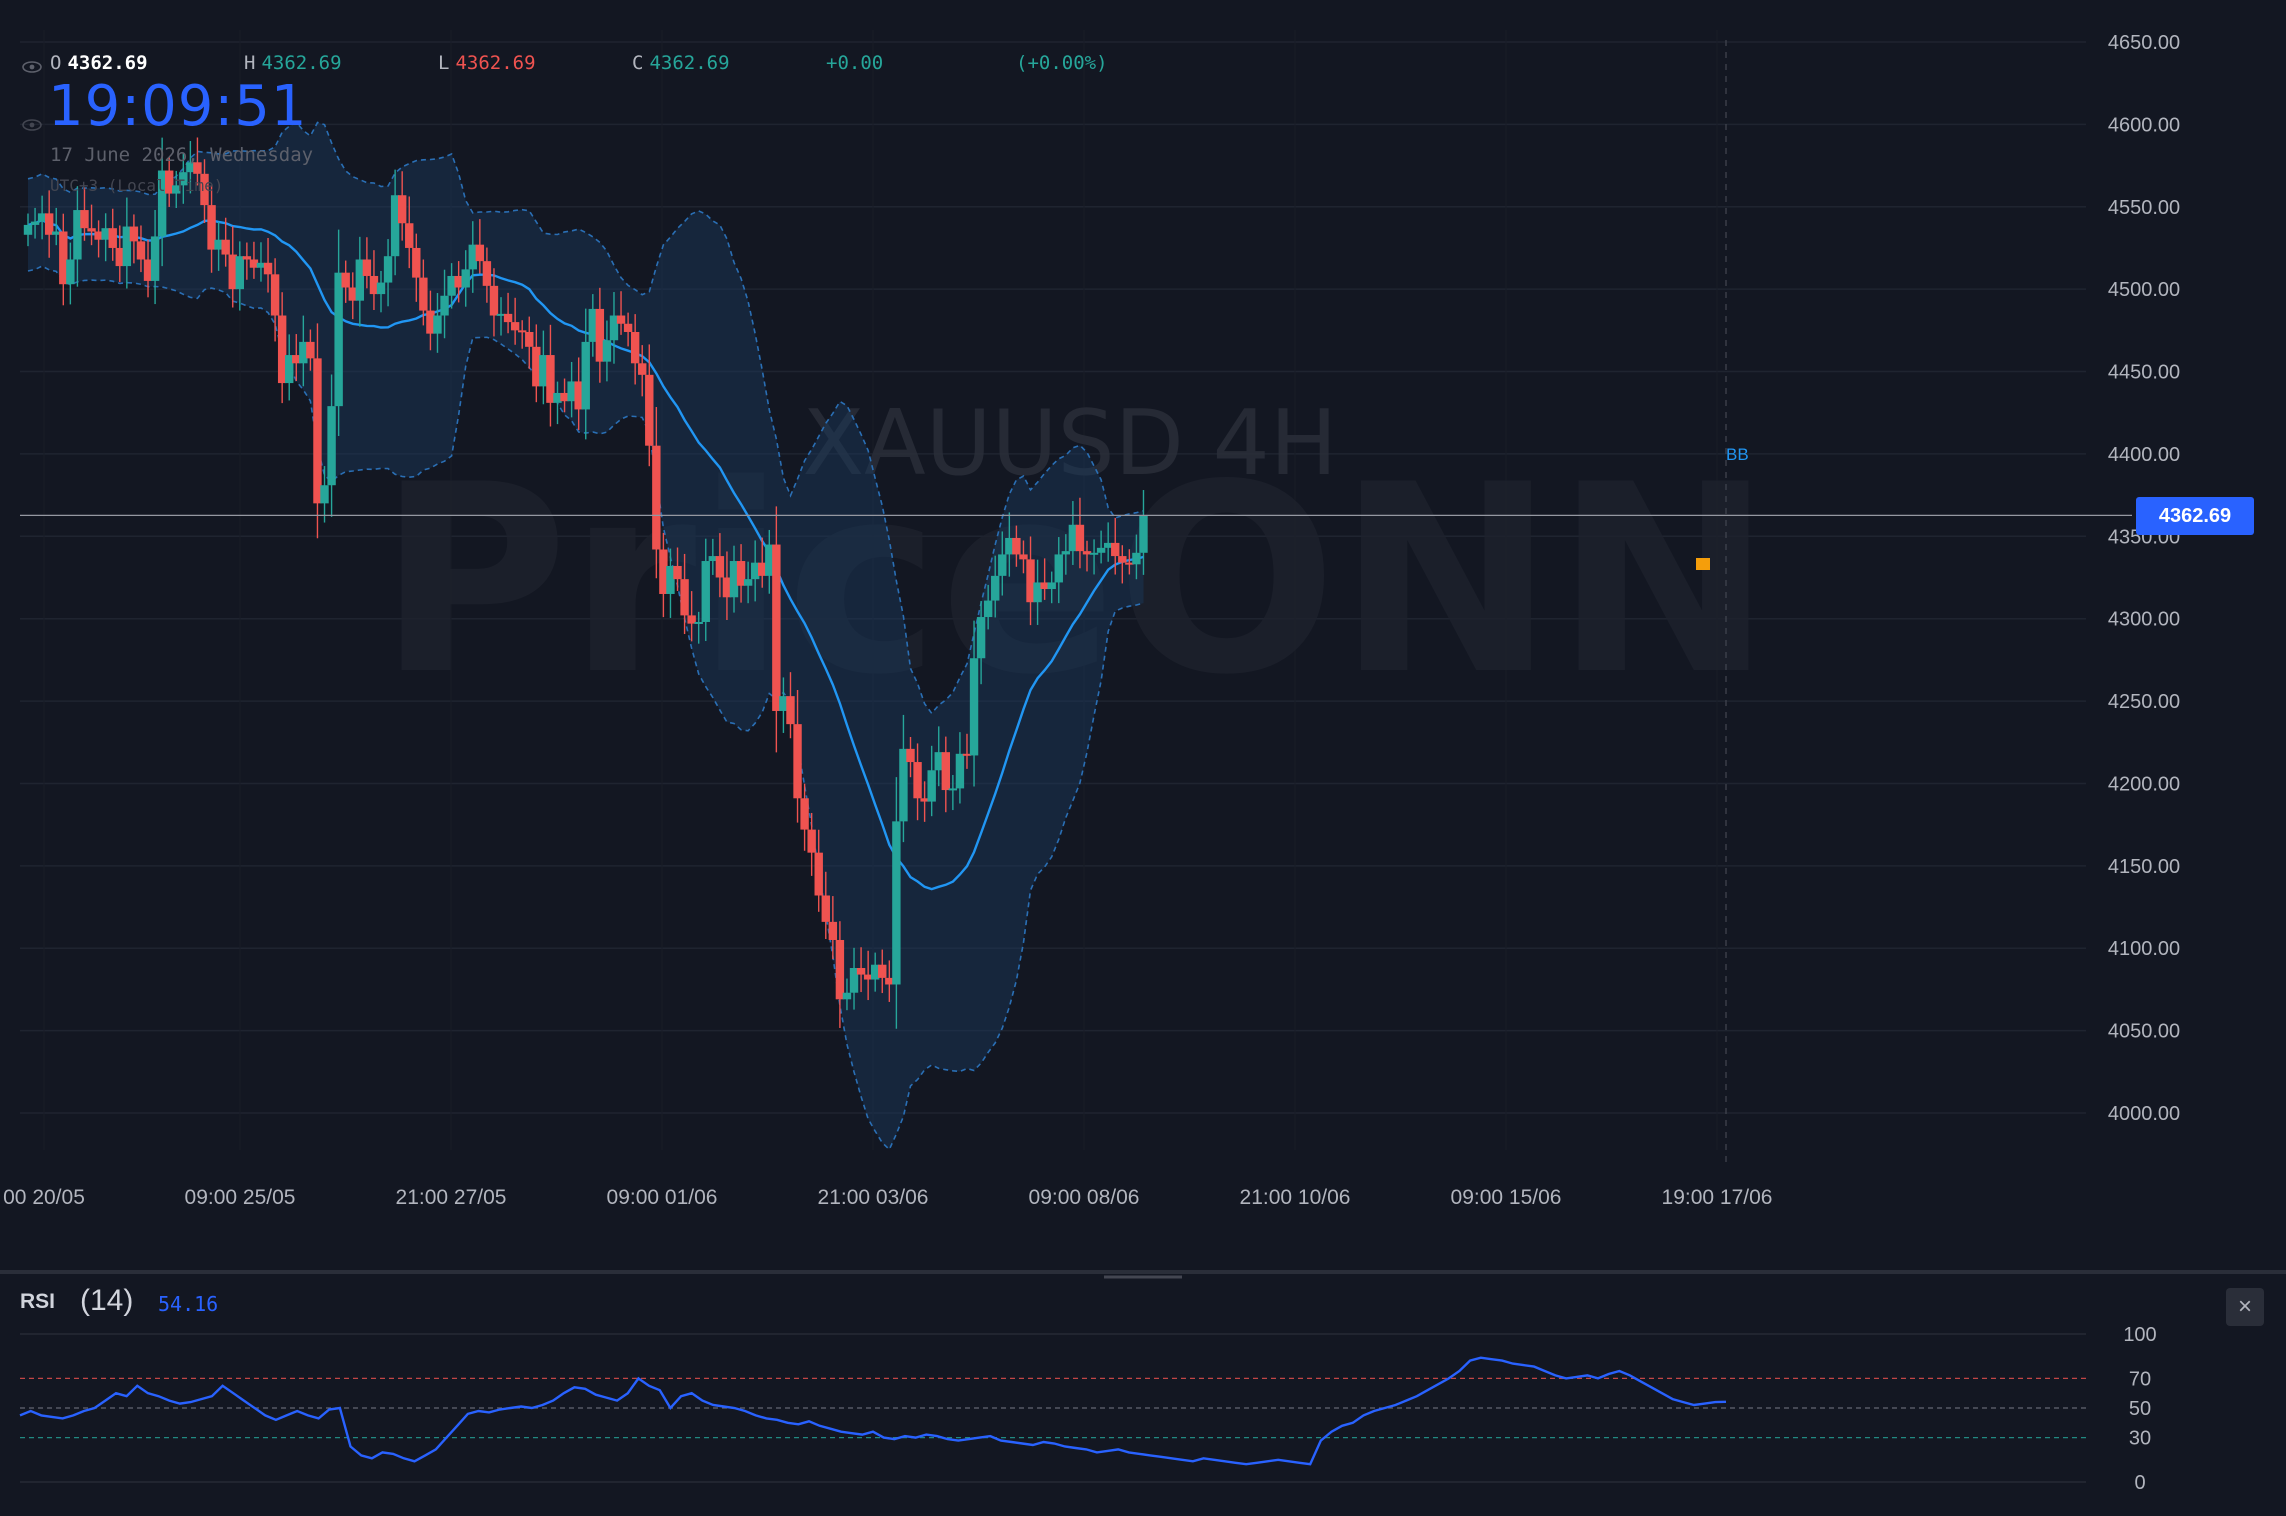 Image resolution: width=2286 pixels, height=1516 pixels. What do you see at coordinates (137, 185) in the screenshot?
I see `timezone-text: UTC+3 (Local Time)` at bounding box center [137, 185].